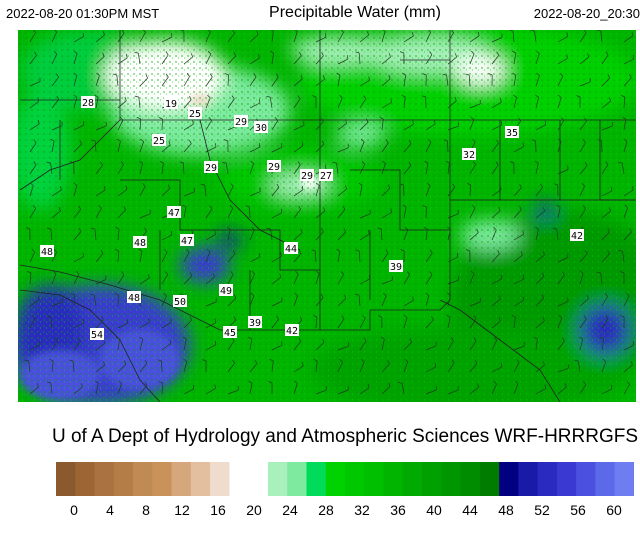 Image resolution: width=640 pixels, height=536 pixels. I want to click on pw-value-text: 28, so click(88, 103).